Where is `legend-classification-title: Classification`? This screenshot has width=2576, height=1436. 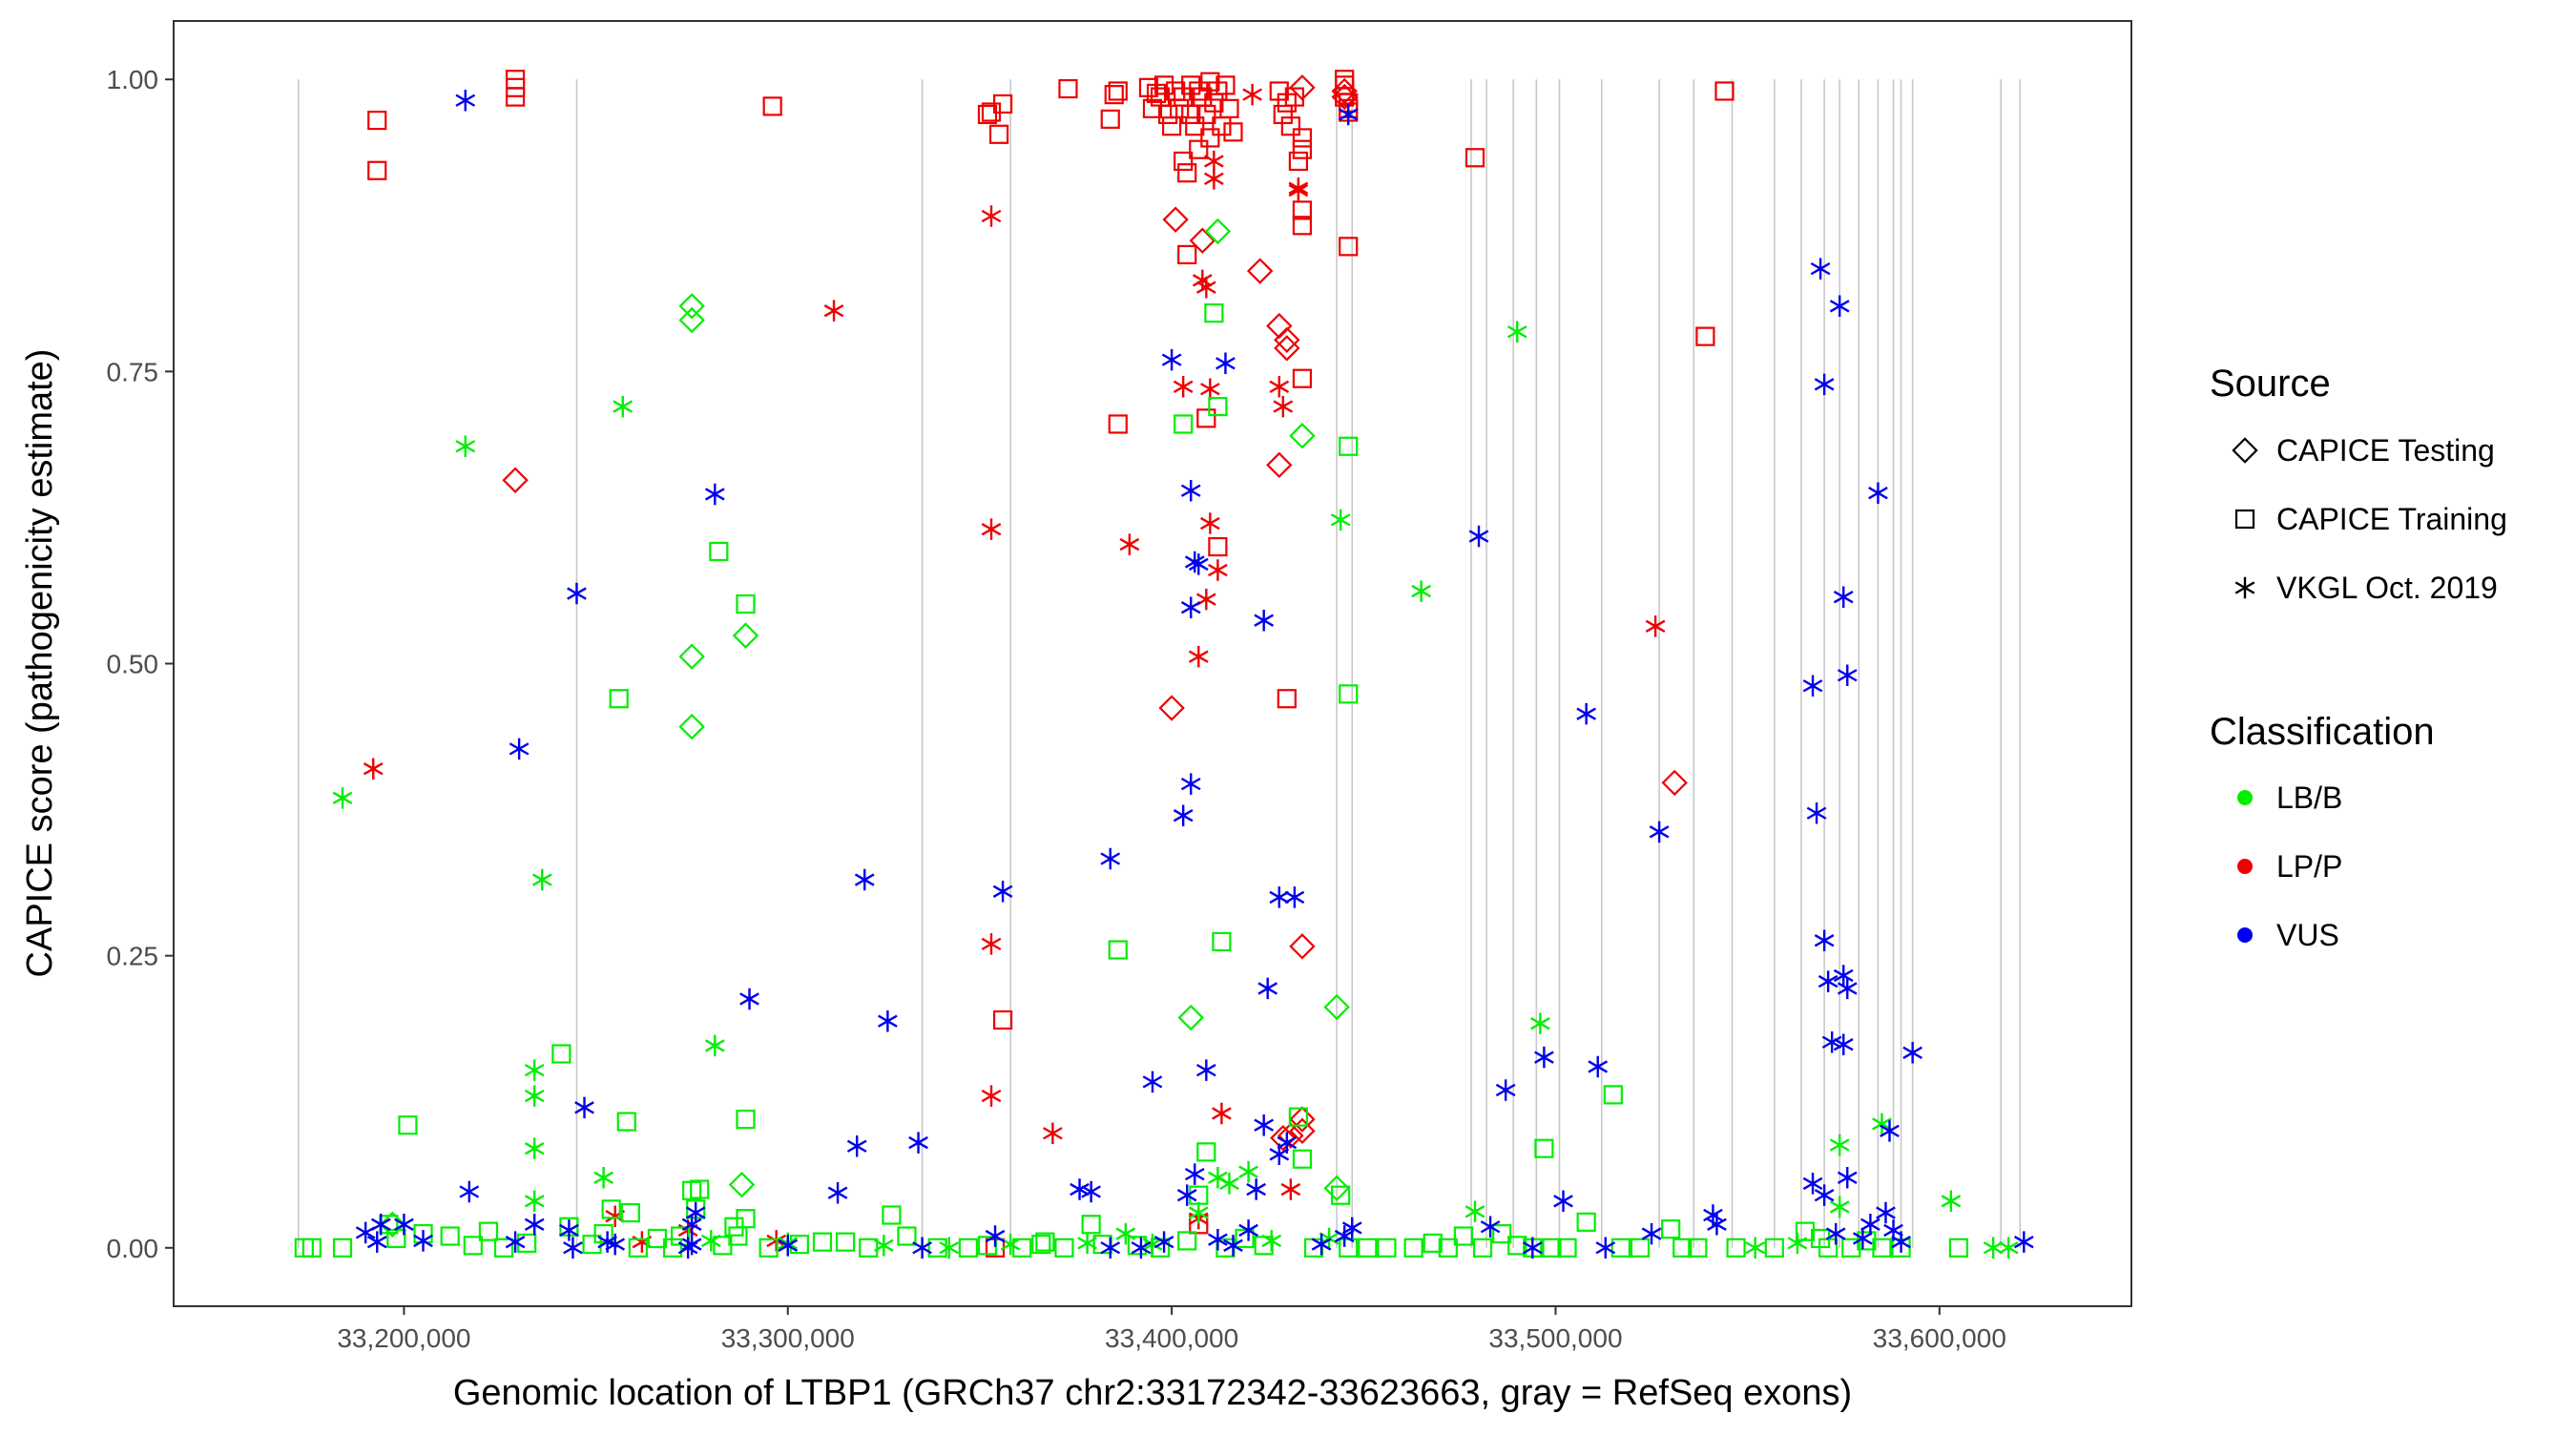 legend-classification-title: Classification is located at coordinates (2322, 732).